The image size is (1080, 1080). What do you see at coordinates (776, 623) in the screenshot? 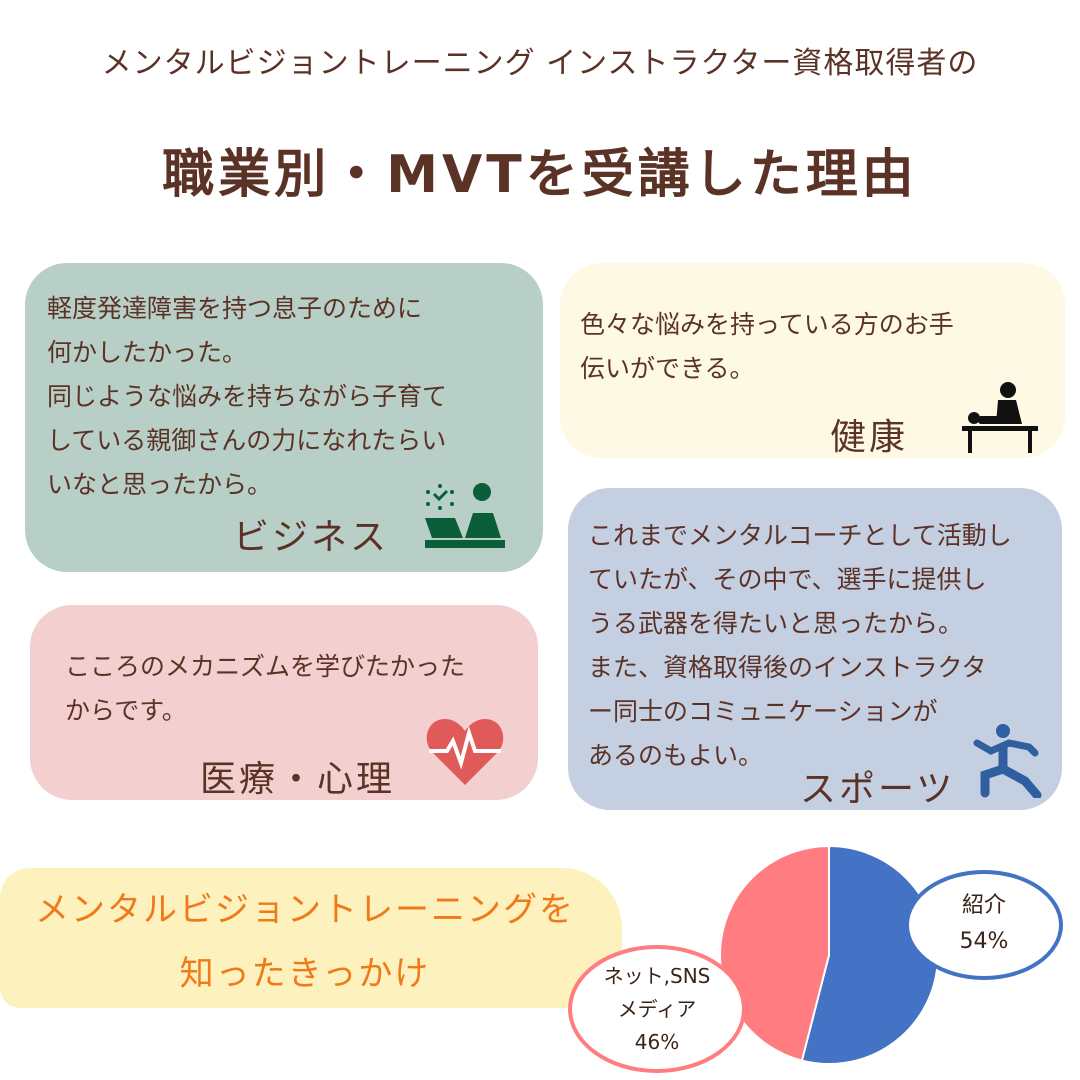
I see `text-line: うる武器を得たいと思ったから。` at bounding box center [776, 623].